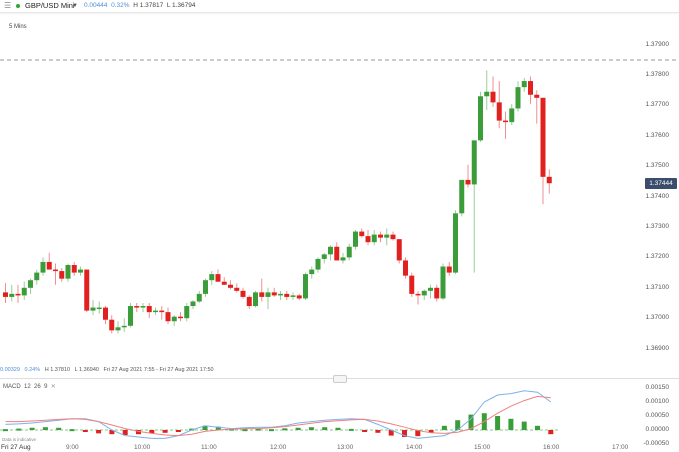  I want to click on change-value: 0.00444, so click(96, 5).